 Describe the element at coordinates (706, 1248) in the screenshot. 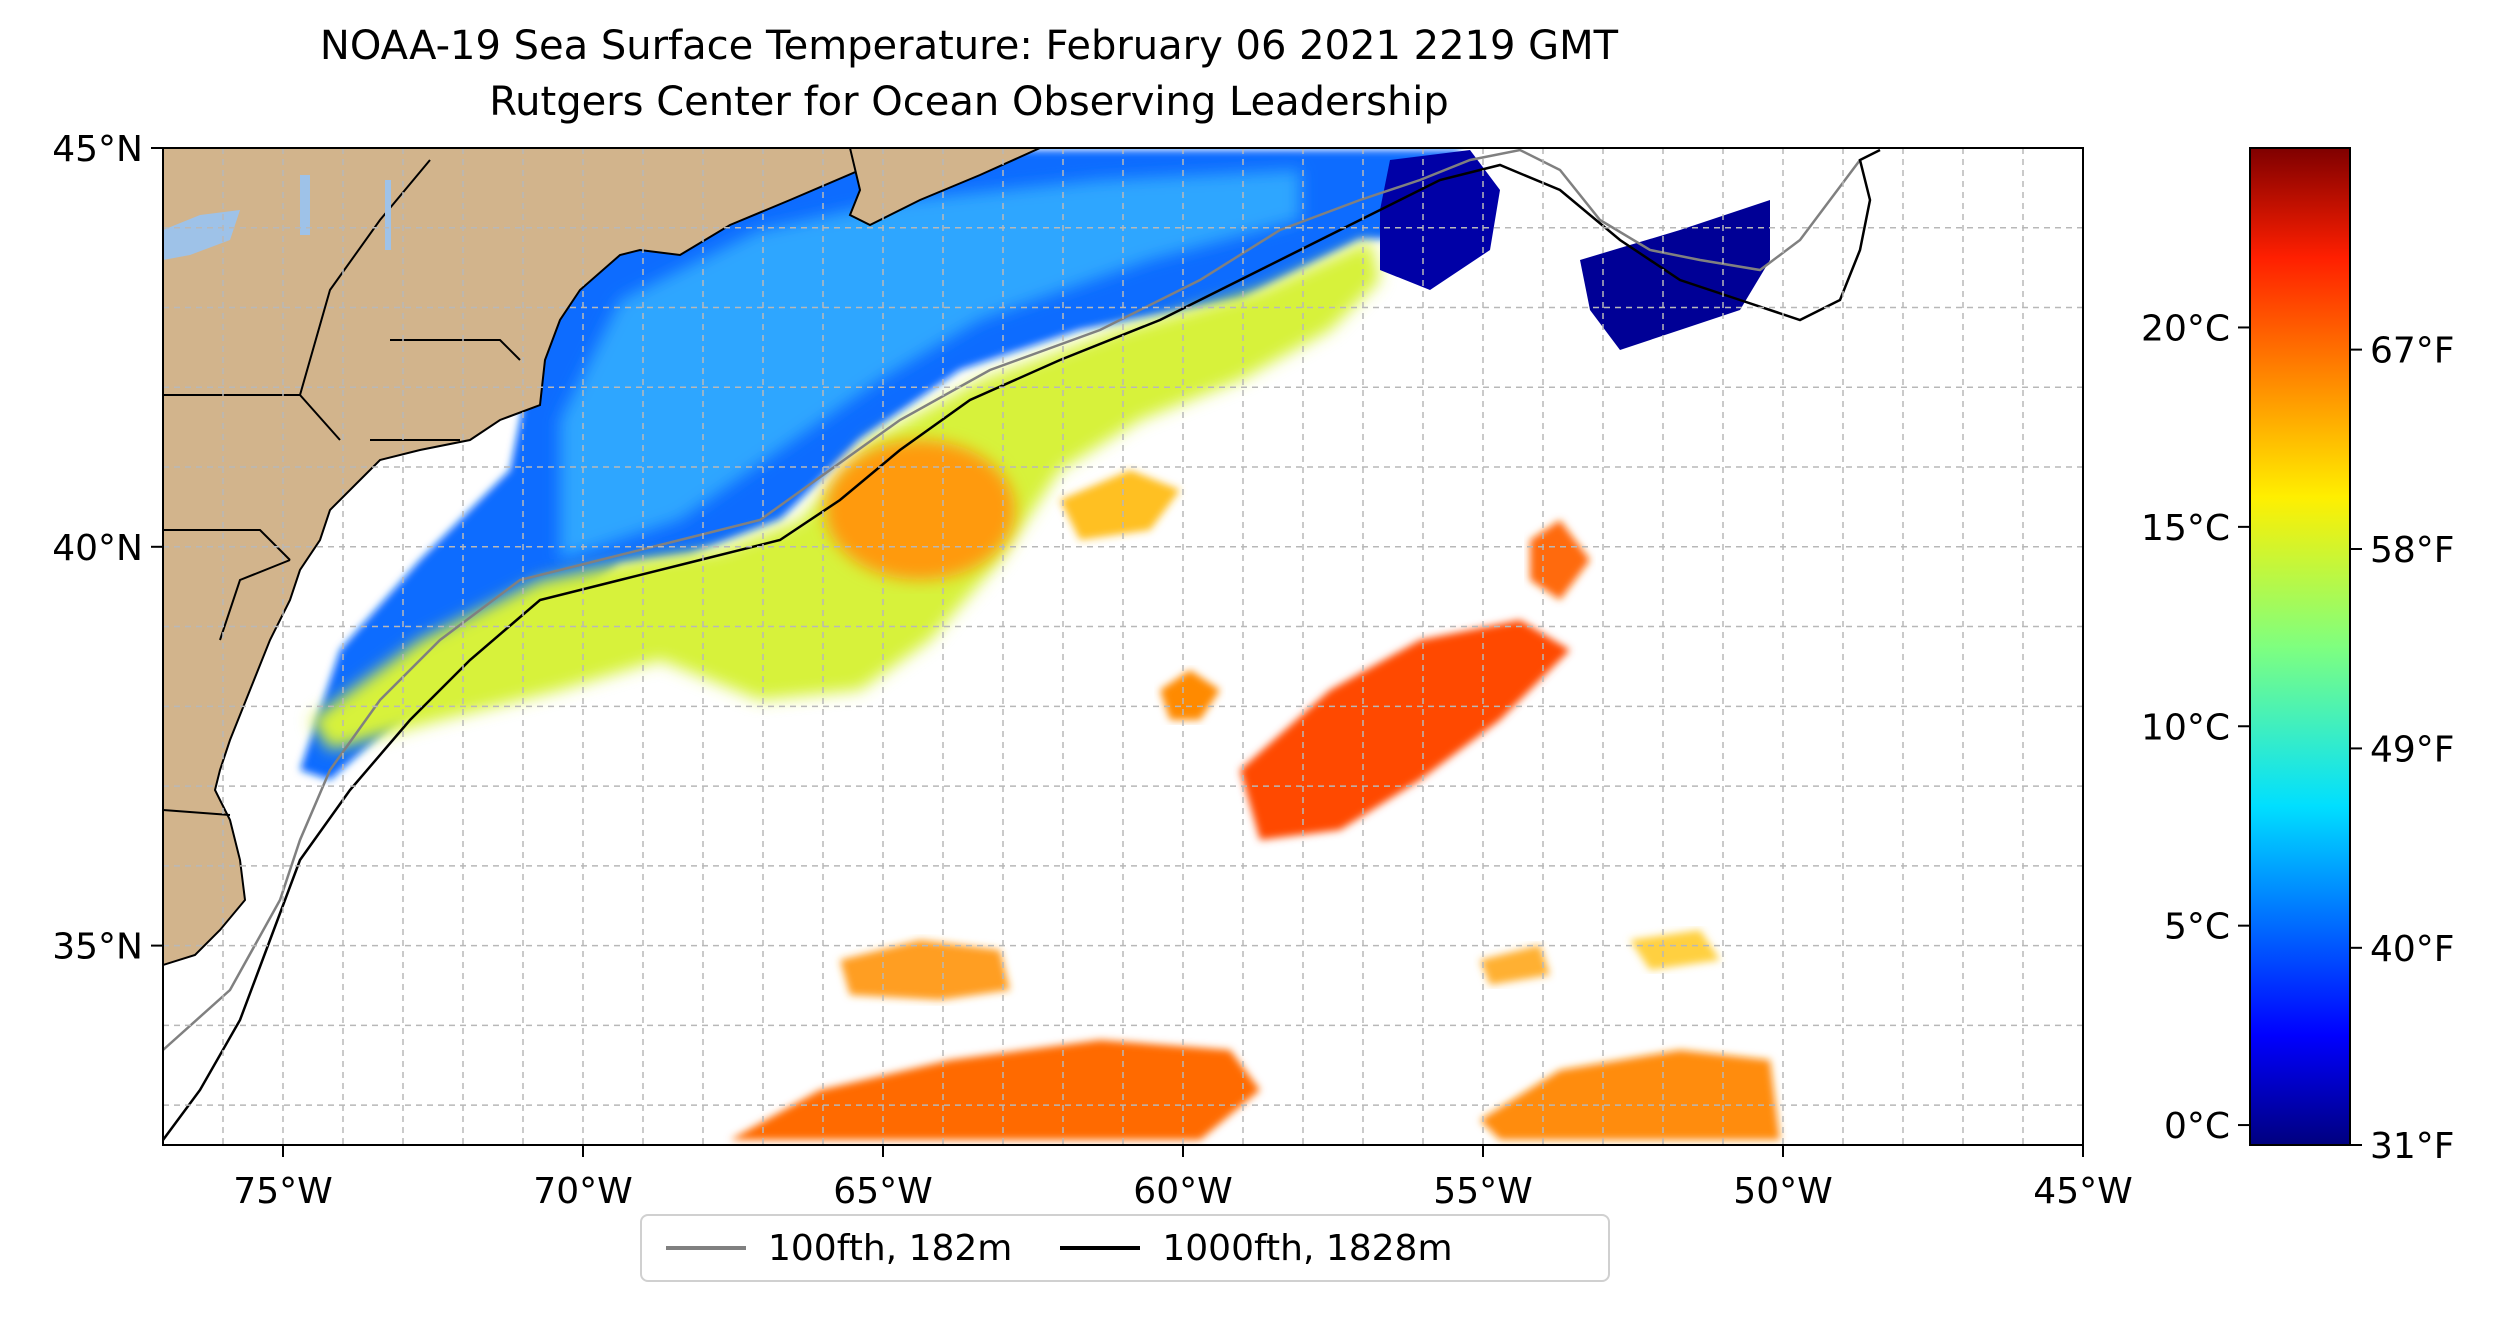

I see `legend-line-100fth` at that location.